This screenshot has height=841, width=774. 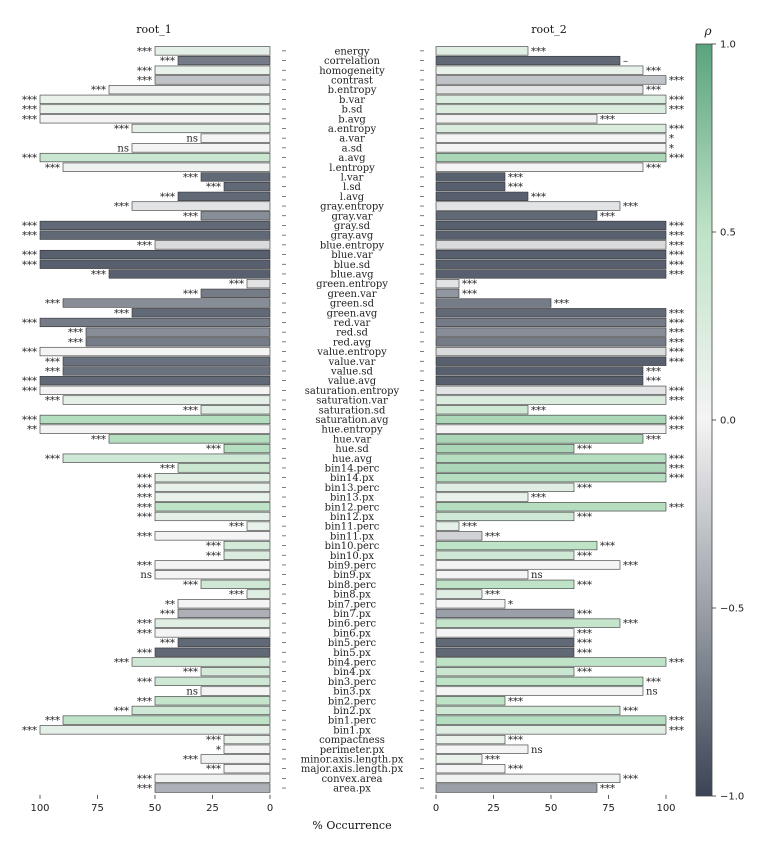 What do you see at coordinates (352, 769) in the screenshot?
I see `feature-label-major-axis-length-px: major.axis.length.px` at bounding box center [352, 769].